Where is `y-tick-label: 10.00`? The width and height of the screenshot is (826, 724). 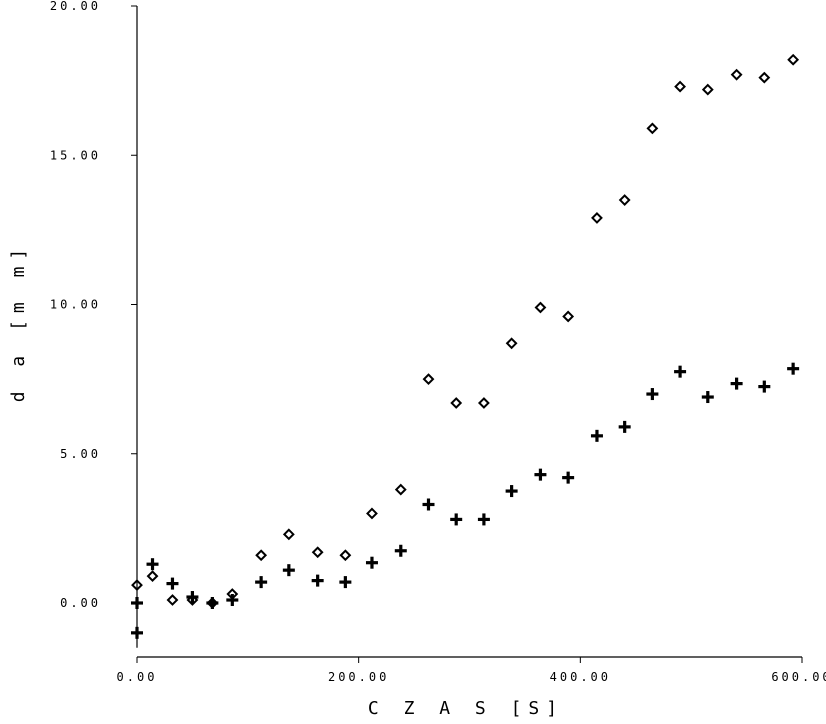 y-tick-label: 10.00 is located at coordinates (75, 305).